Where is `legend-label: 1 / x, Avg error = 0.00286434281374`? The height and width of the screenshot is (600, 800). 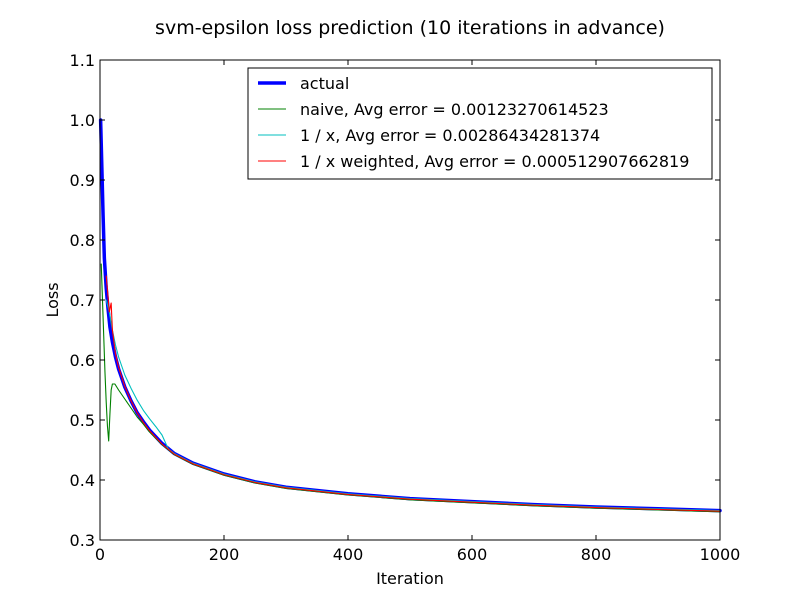
legend-label: 1 / x, Avg error = 0.00286434281374 is located at coordinates (450, 135).